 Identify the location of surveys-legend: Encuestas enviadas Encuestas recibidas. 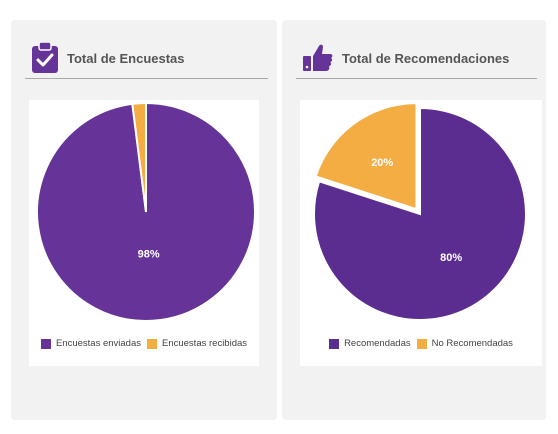
(144, 343).